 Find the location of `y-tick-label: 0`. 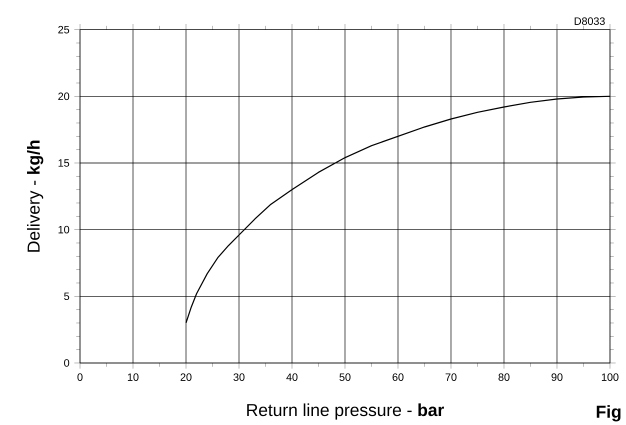

y-tick-label: 0 is located at coordinates (67, 363).